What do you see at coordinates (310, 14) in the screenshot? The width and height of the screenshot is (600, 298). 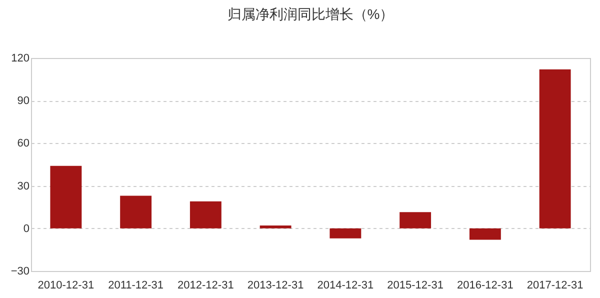 I see `chart-title: 归属净利润同比增长（%）` at bounding box center [310, 14].